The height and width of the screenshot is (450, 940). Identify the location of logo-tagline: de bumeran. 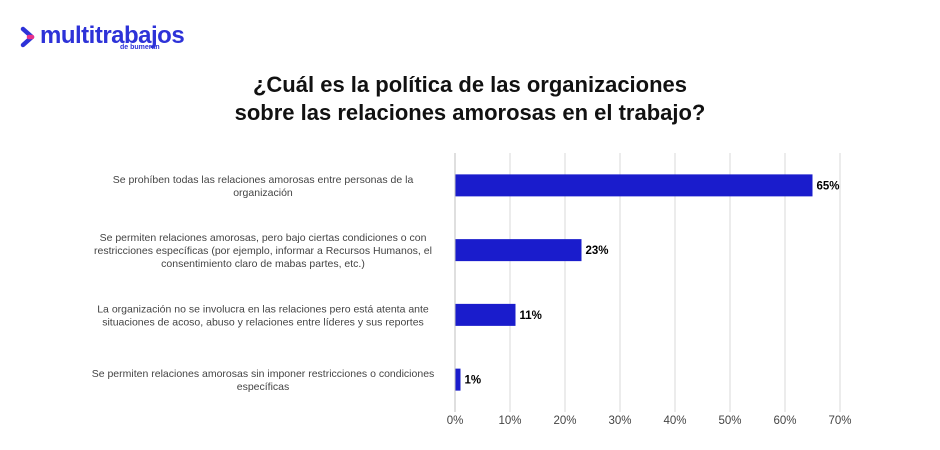
(140, 47).